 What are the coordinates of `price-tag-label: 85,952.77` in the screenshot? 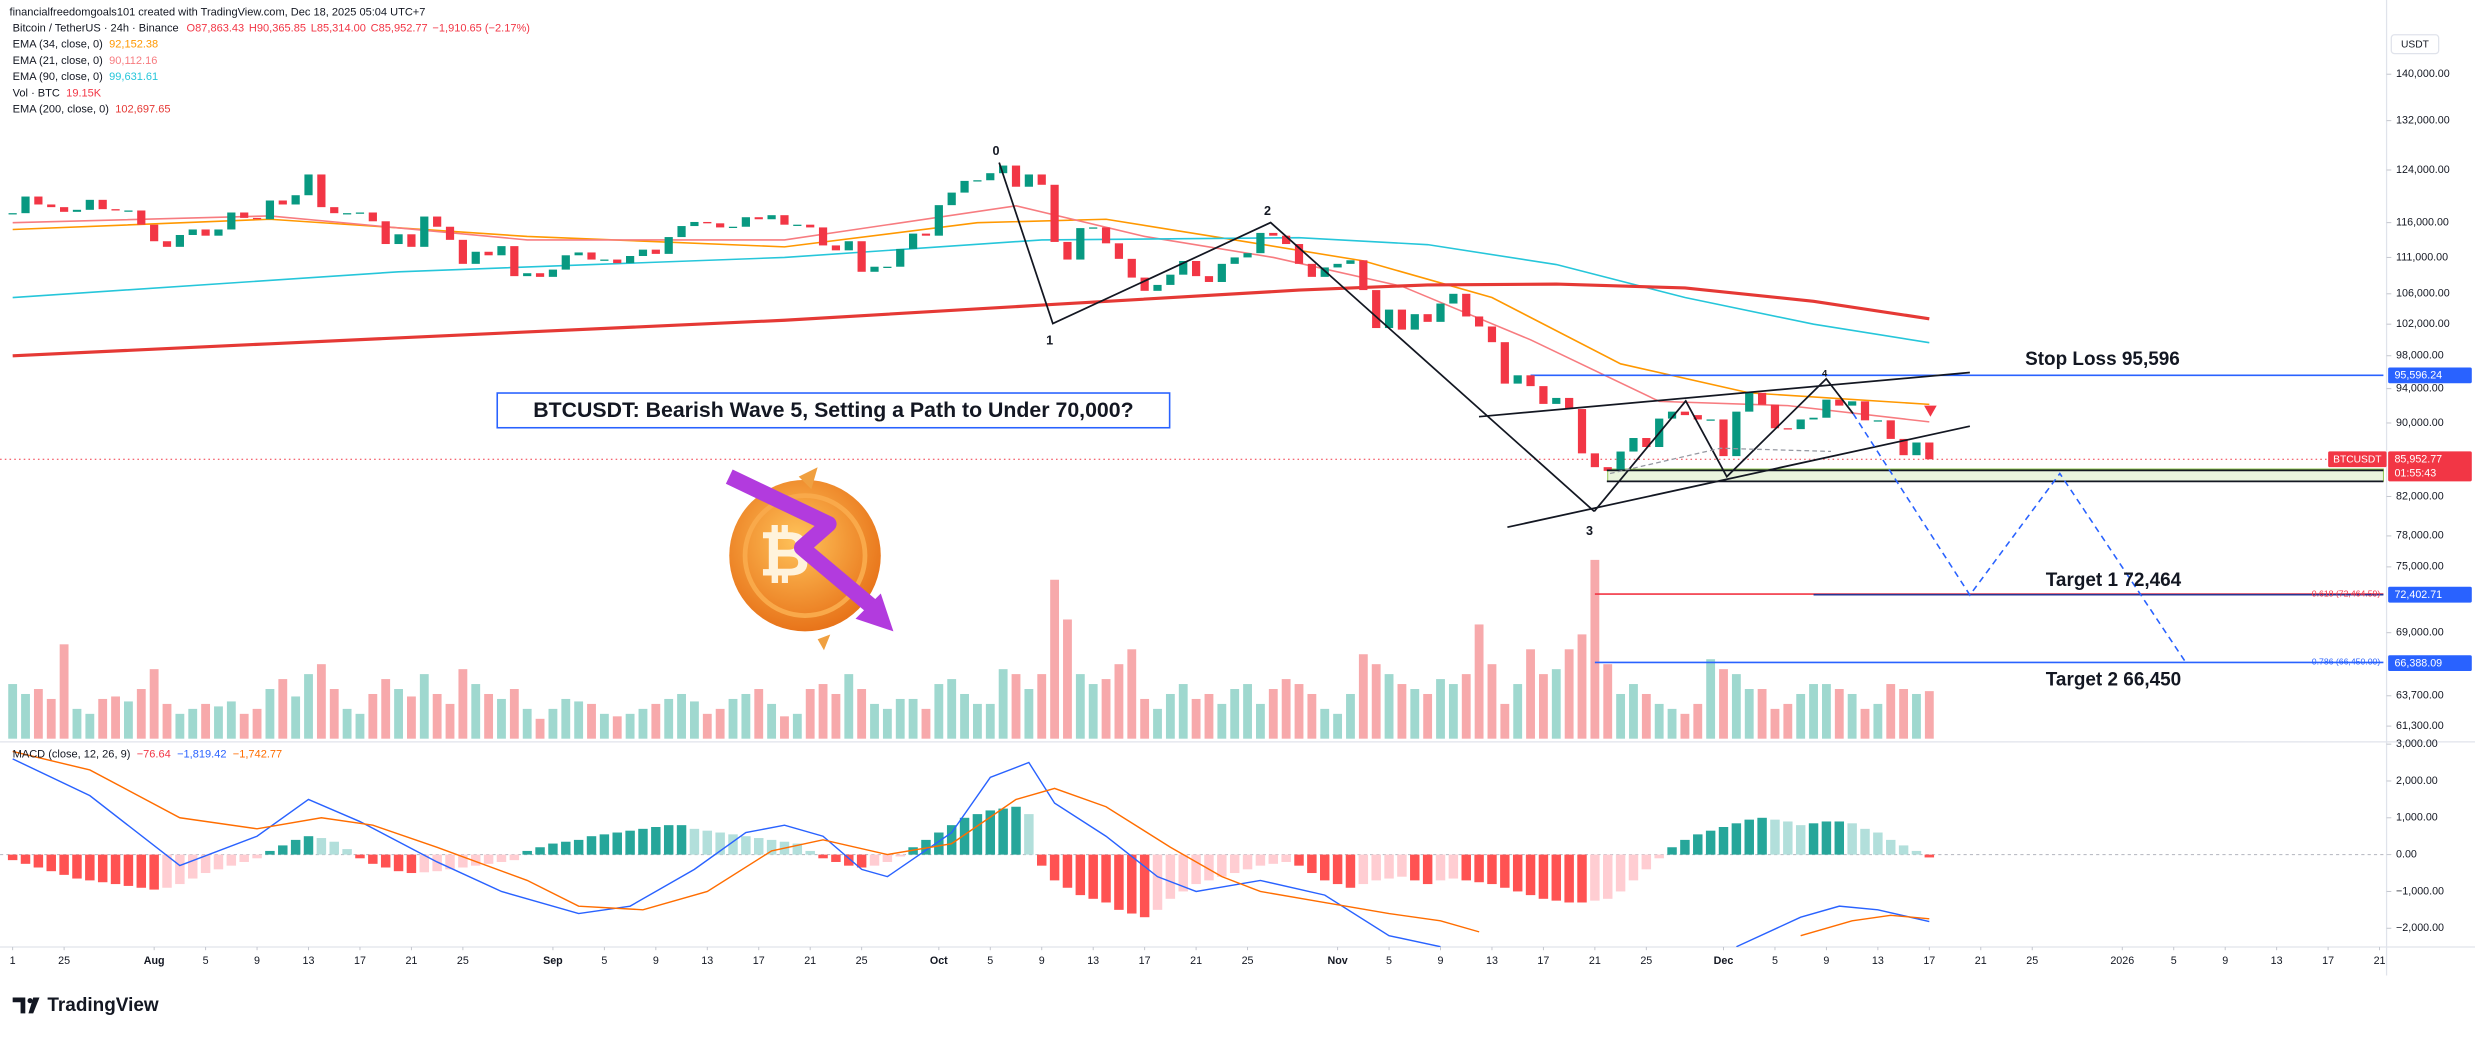 It's located at (2418, 460).